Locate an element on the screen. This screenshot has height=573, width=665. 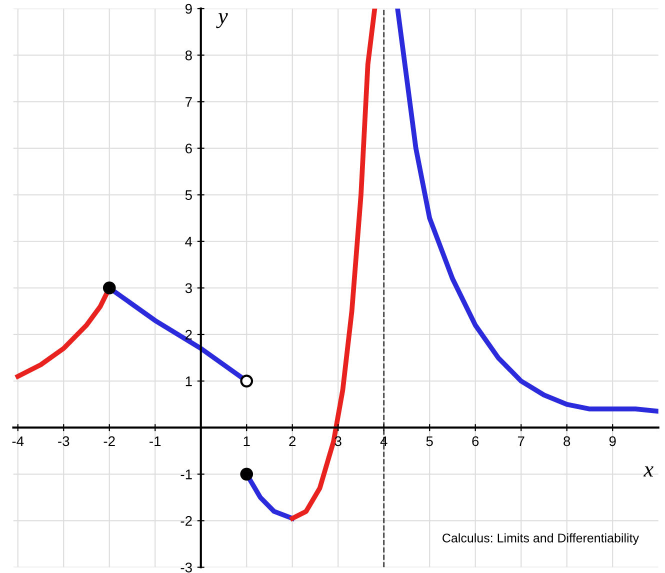
y-tick-label: 9 is located at coordinates (188, 9).